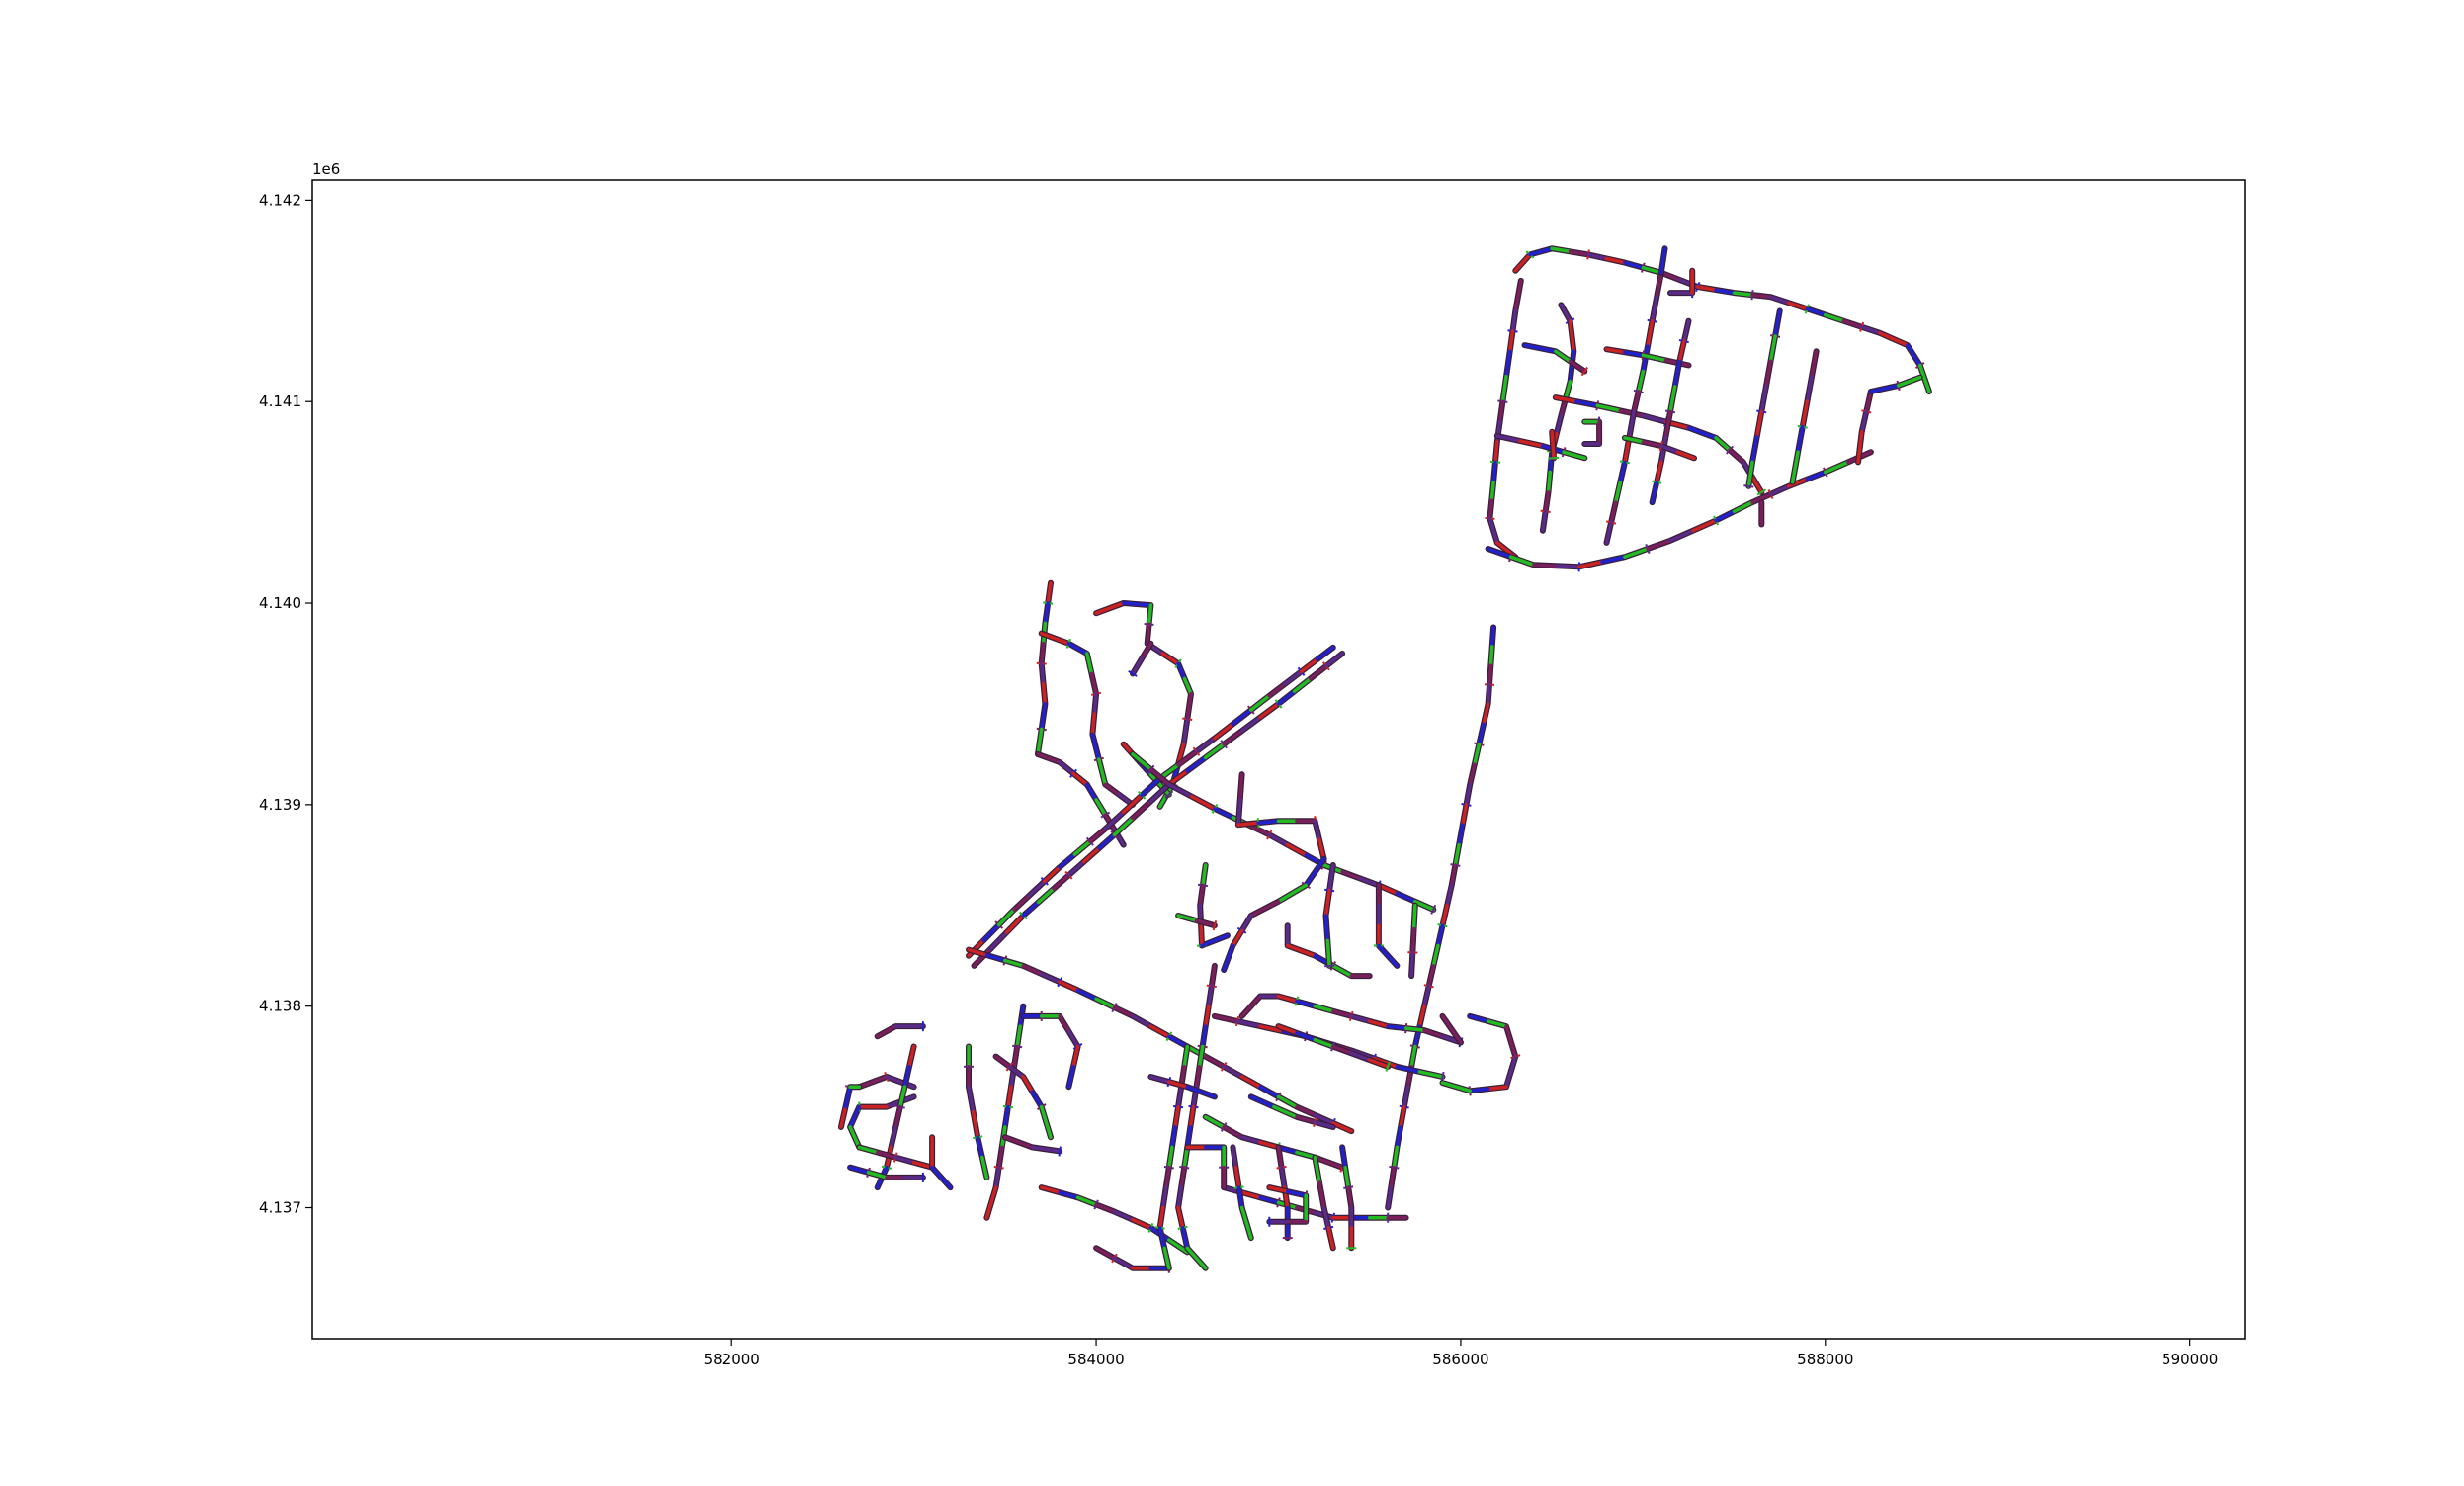 This screenshot has height=1486, width=2464. I want to click on x-axis: 582000 584000 586000 588000 590000, so click(1461, 1353).